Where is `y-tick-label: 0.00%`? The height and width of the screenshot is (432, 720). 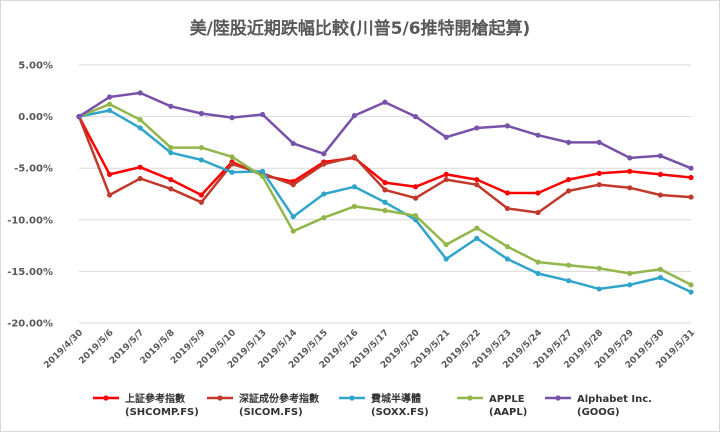 y-tick-label: 0.00% is located at coordinates (35, 117).